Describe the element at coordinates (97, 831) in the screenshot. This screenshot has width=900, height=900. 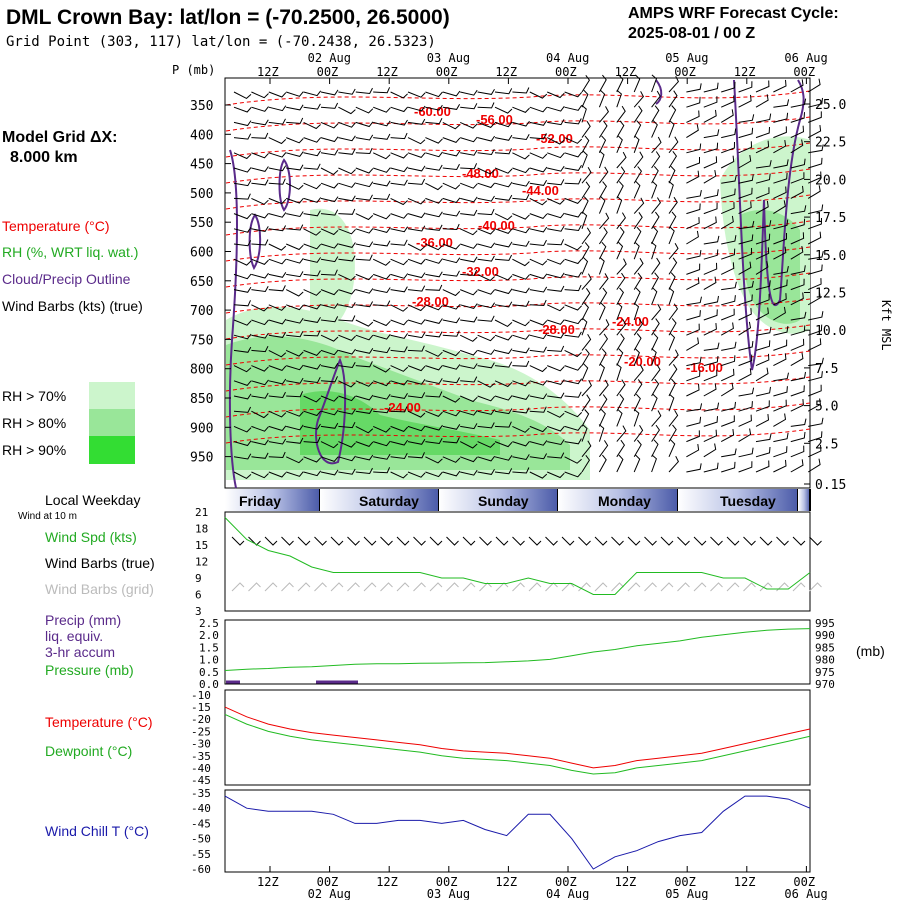
I see `wind-chill-label: Wind Chill T (°C)` at that location.